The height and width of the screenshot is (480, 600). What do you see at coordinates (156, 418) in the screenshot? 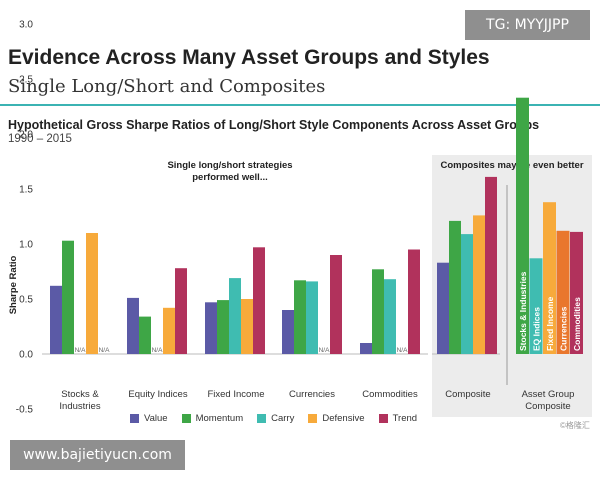
I see `legend-label: Value` at bounding box center [156, 418].